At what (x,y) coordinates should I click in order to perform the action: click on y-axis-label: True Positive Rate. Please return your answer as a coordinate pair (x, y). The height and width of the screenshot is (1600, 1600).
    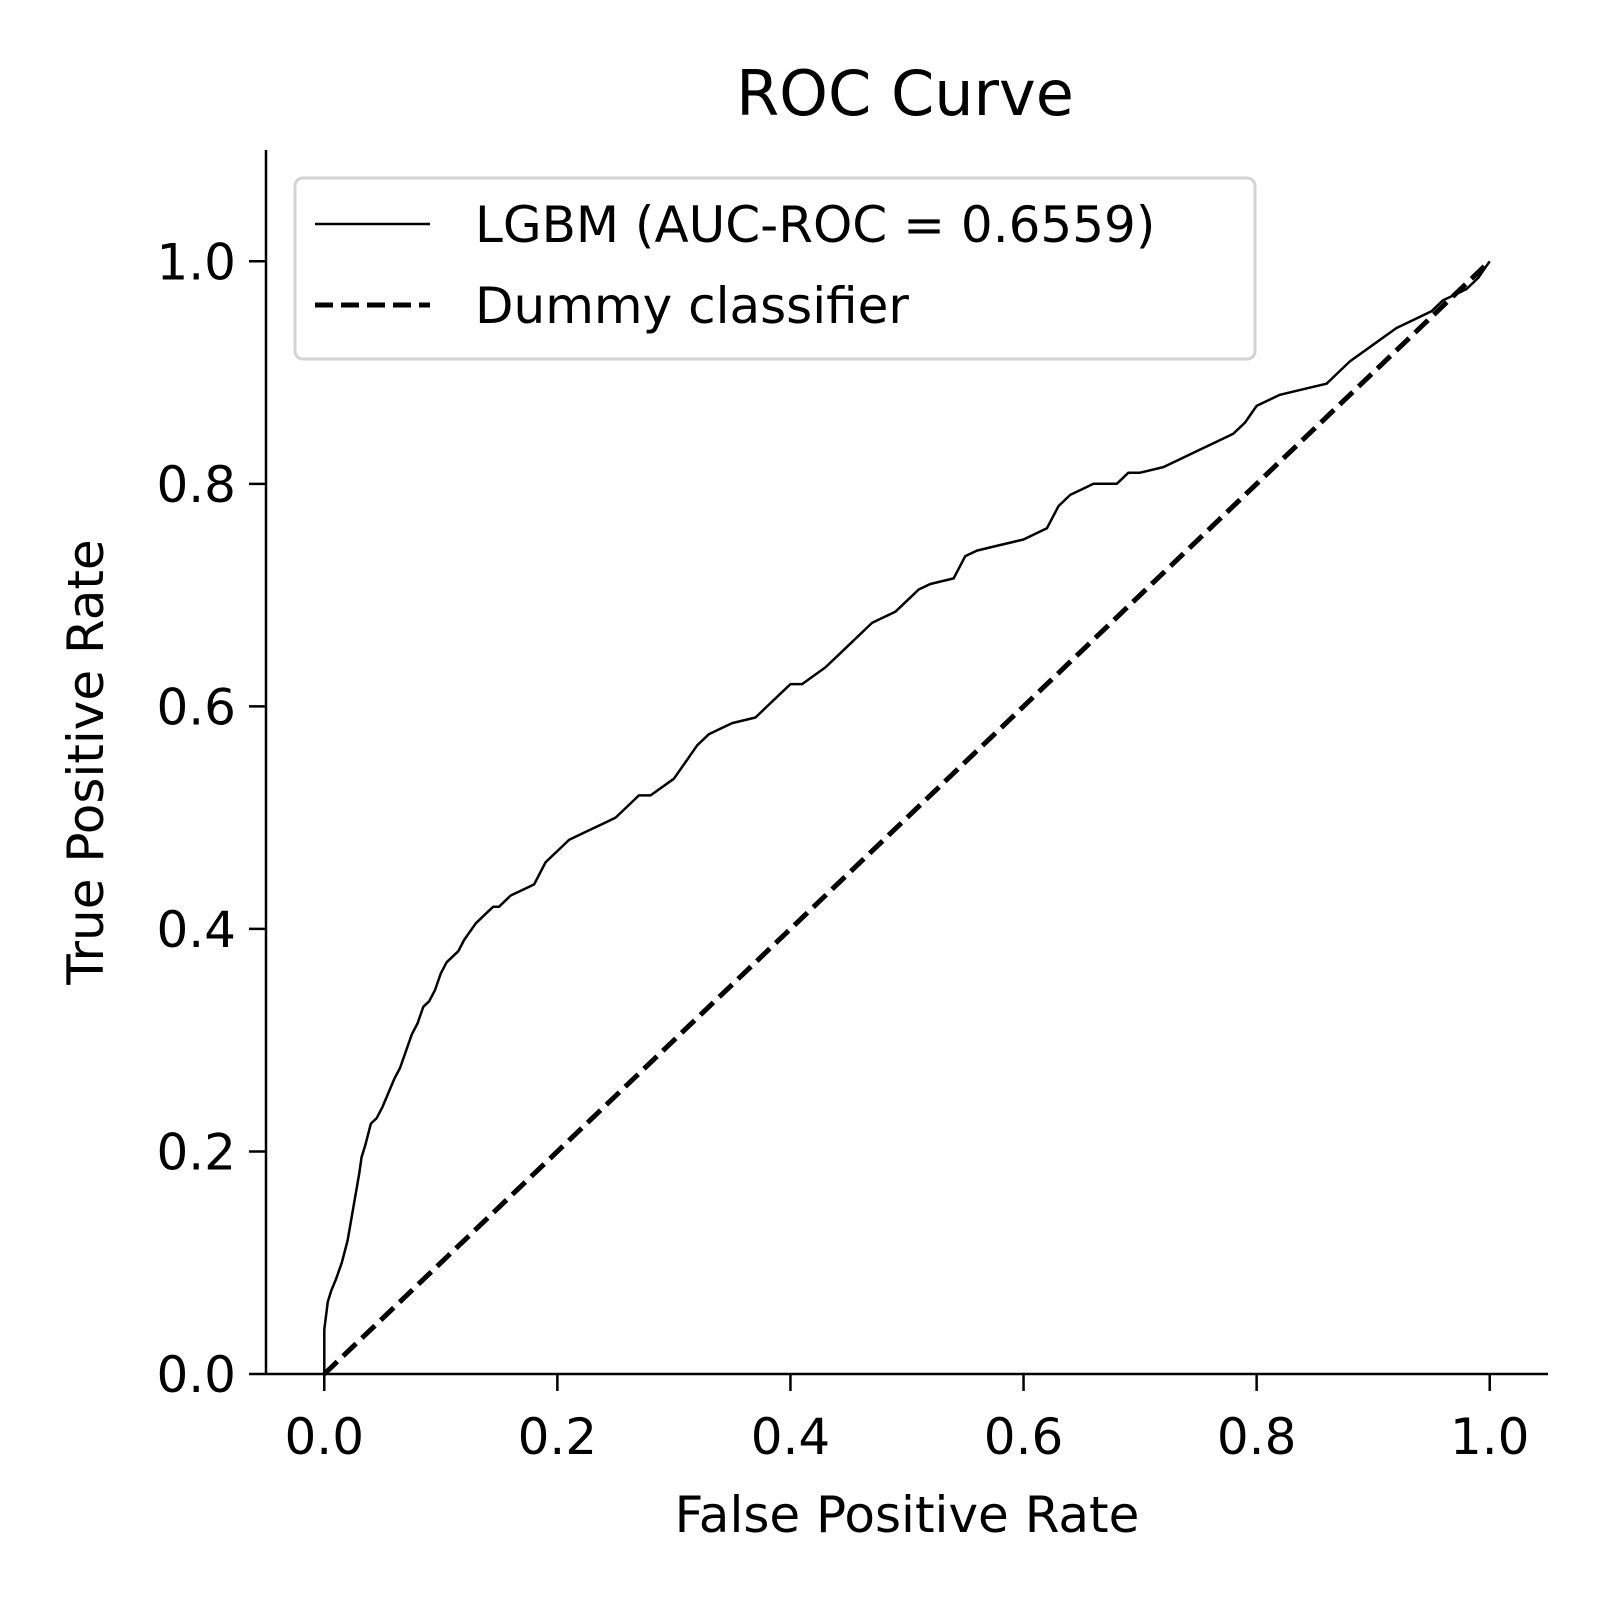
    Looking at the image, I should click on (86, 762).